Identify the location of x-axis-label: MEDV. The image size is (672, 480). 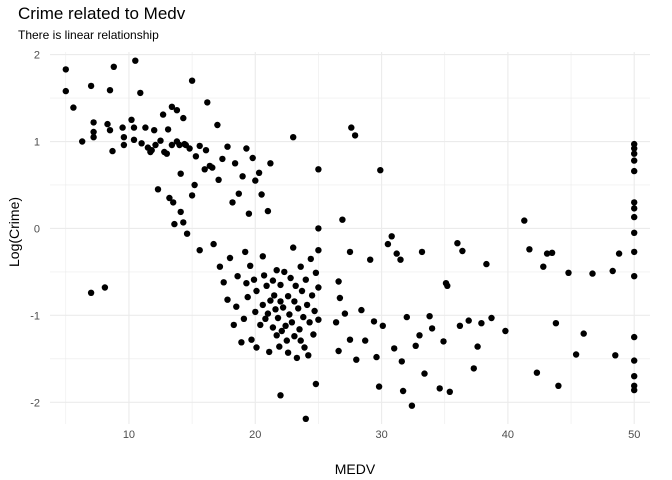
(355, 469).